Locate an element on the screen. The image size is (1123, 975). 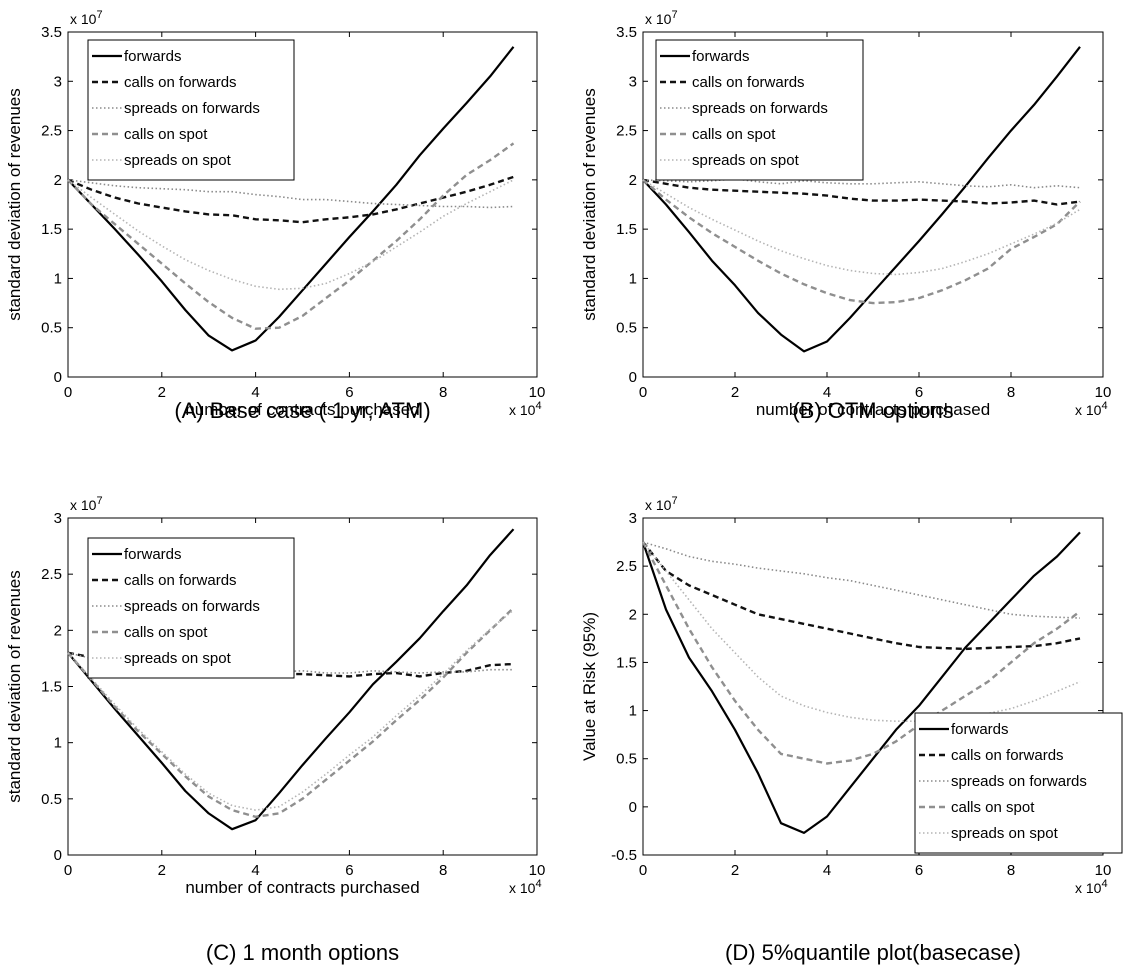
panel-caption: (A) Base case ( 1 yr, ATM) is located at coordinates (302, 410).